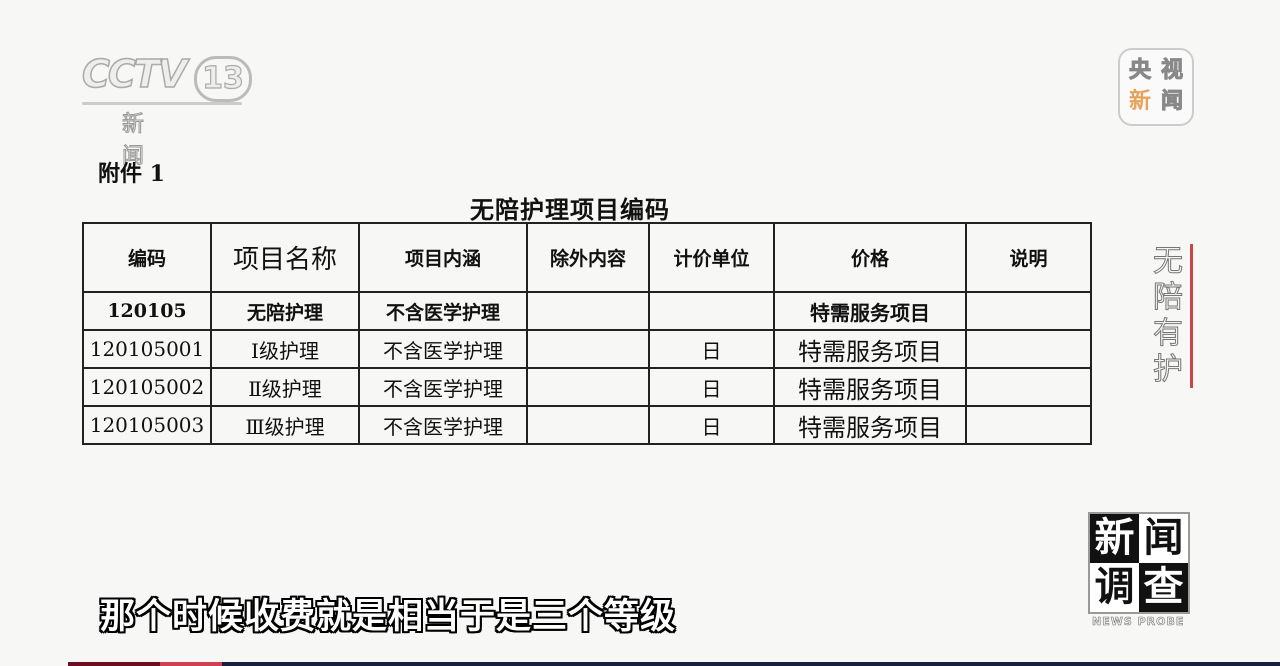 The width and height of the screenshot is (1280, 666). What do you see at coordinates (285, 349) in the screenshot?
I see `cell: Ⅰ级护理` at bounding box center [285, 349].